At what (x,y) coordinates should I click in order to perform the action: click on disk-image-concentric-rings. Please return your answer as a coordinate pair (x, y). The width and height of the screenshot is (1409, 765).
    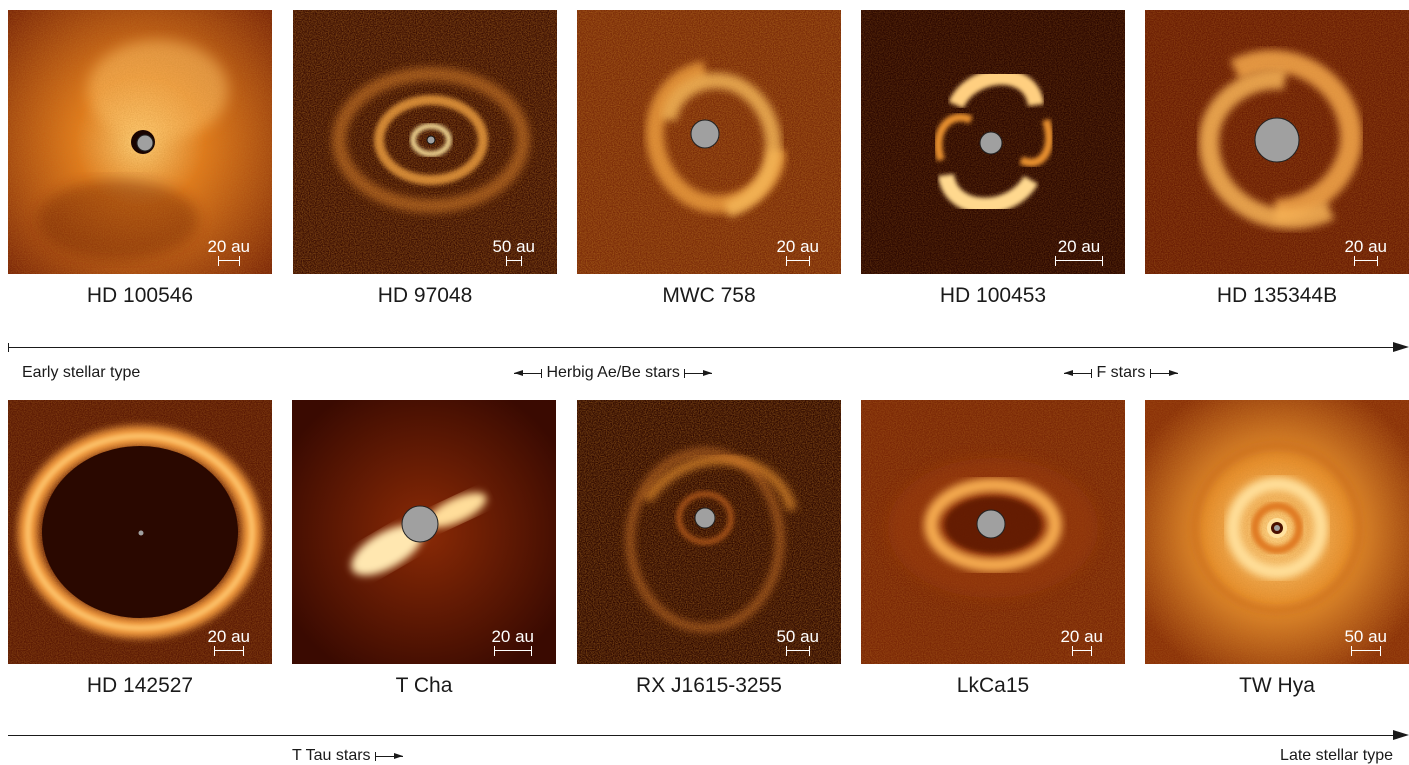
    Looking at the image, I should click on (425, 142).